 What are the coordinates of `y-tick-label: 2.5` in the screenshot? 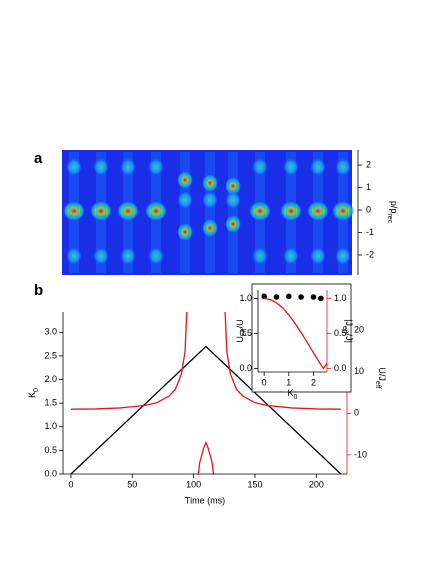 It's located at (50, 355).